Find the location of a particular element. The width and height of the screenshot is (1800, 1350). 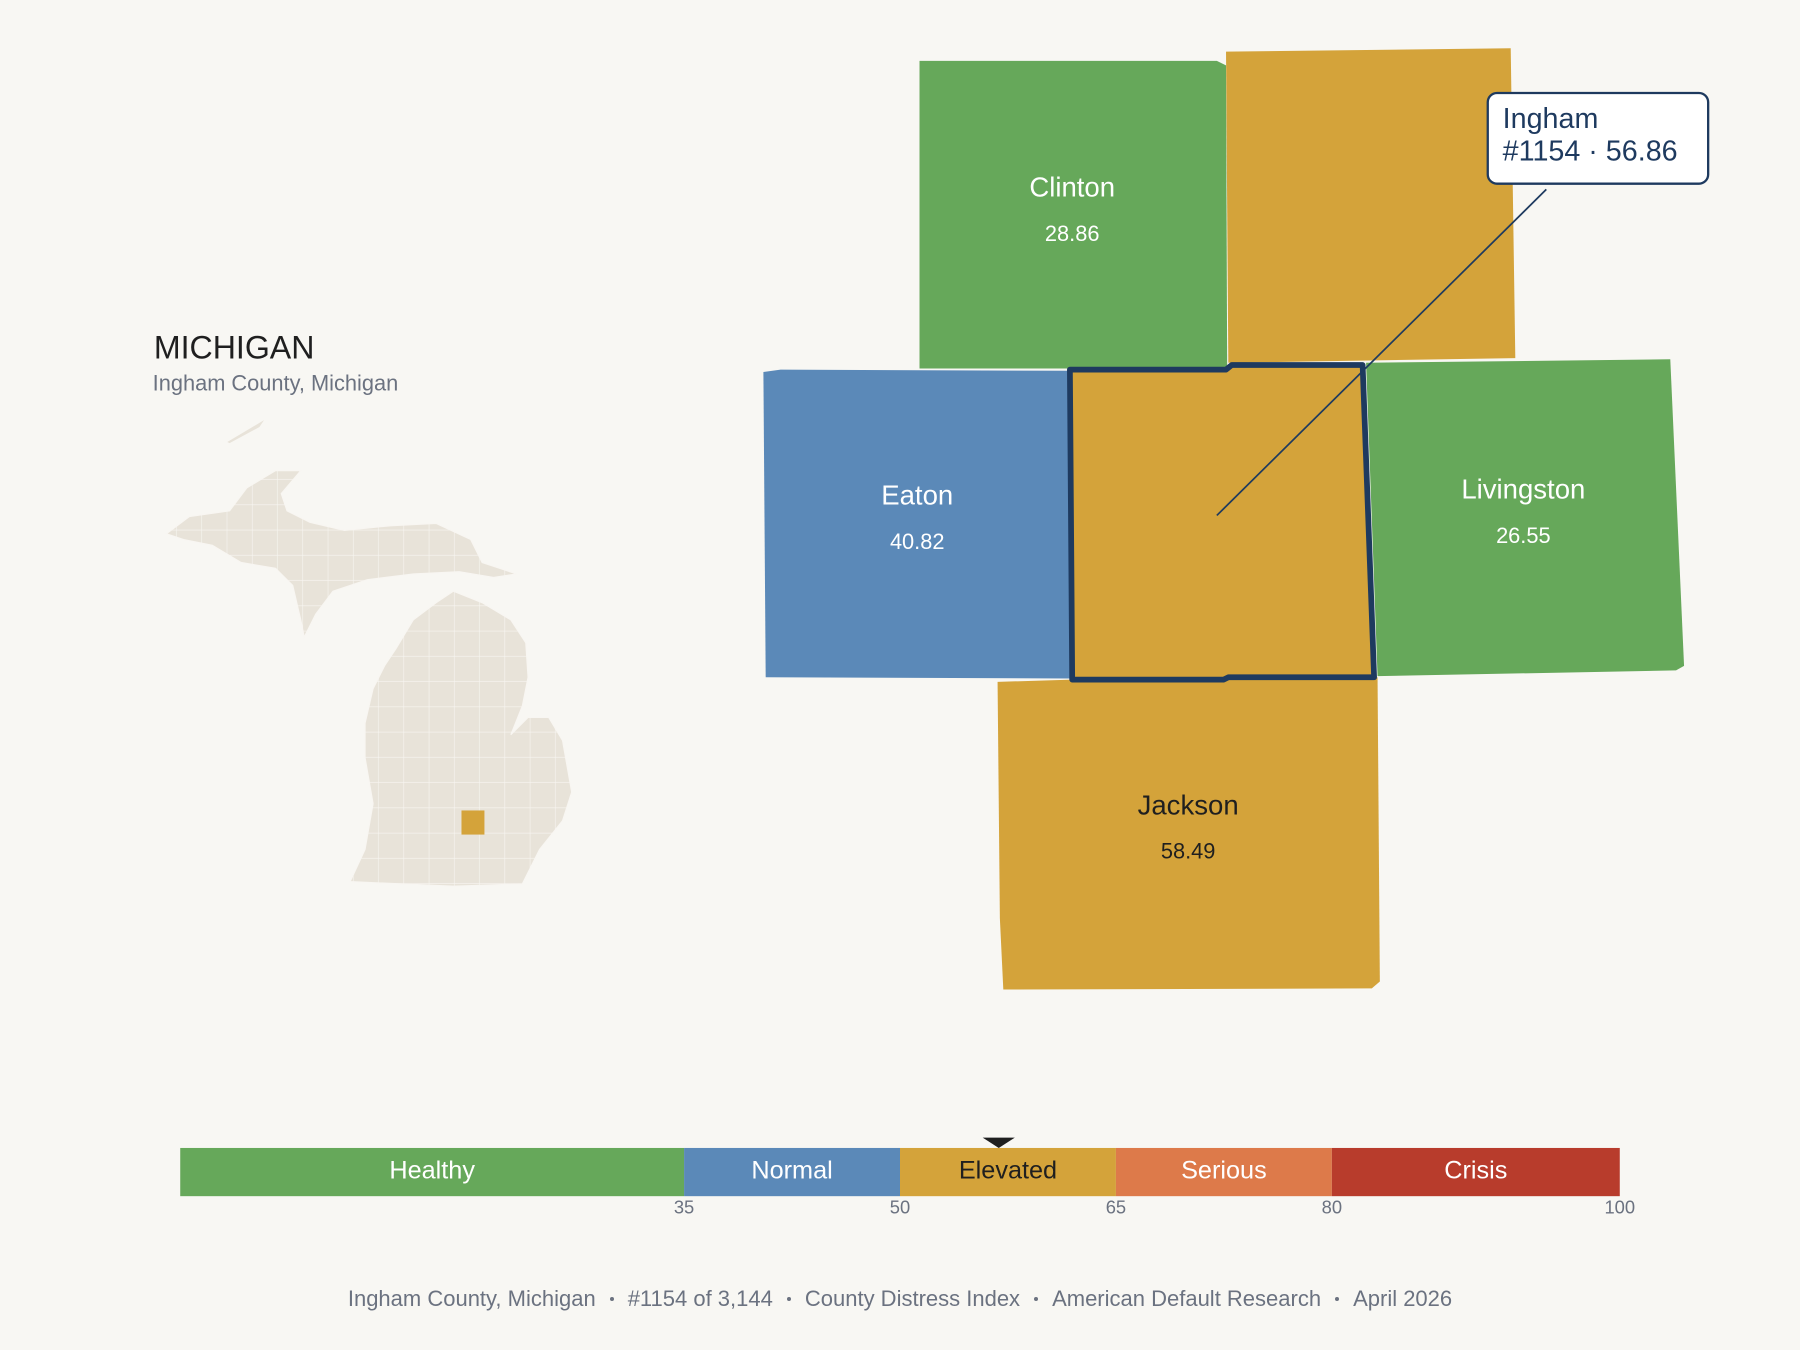

neighbor-county is located at coordinates (1371, 205).